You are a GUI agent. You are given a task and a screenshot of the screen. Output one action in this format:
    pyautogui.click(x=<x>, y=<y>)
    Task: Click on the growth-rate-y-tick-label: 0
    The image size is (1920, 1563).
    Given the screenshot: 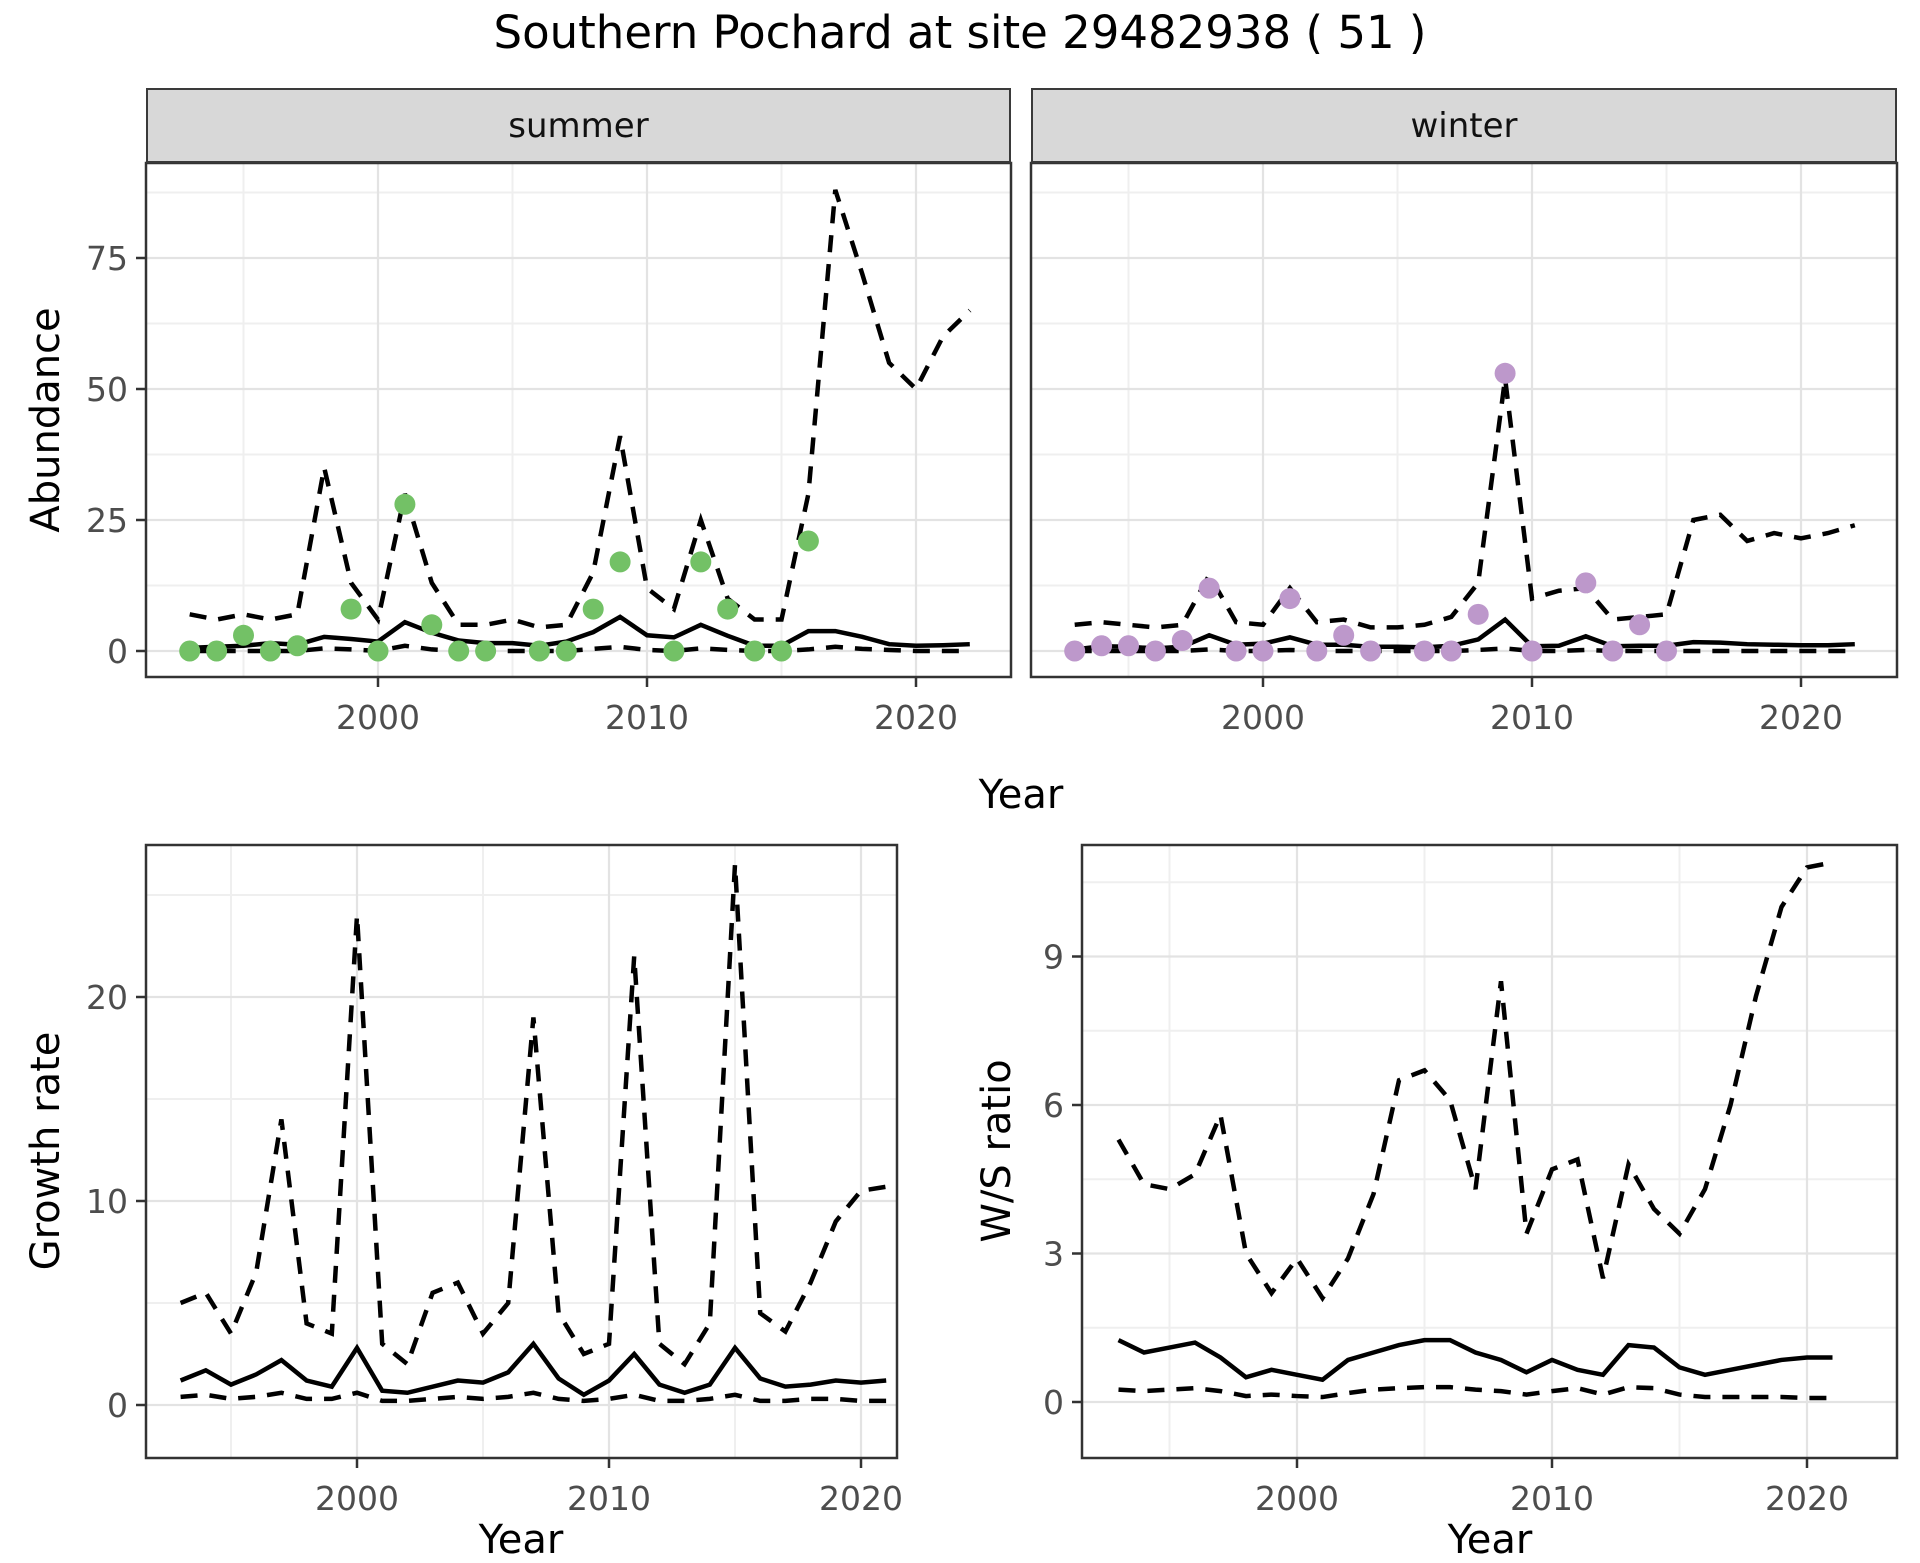 What is the action you would take?
    pyautogui.click(x=117, y=1405)
    